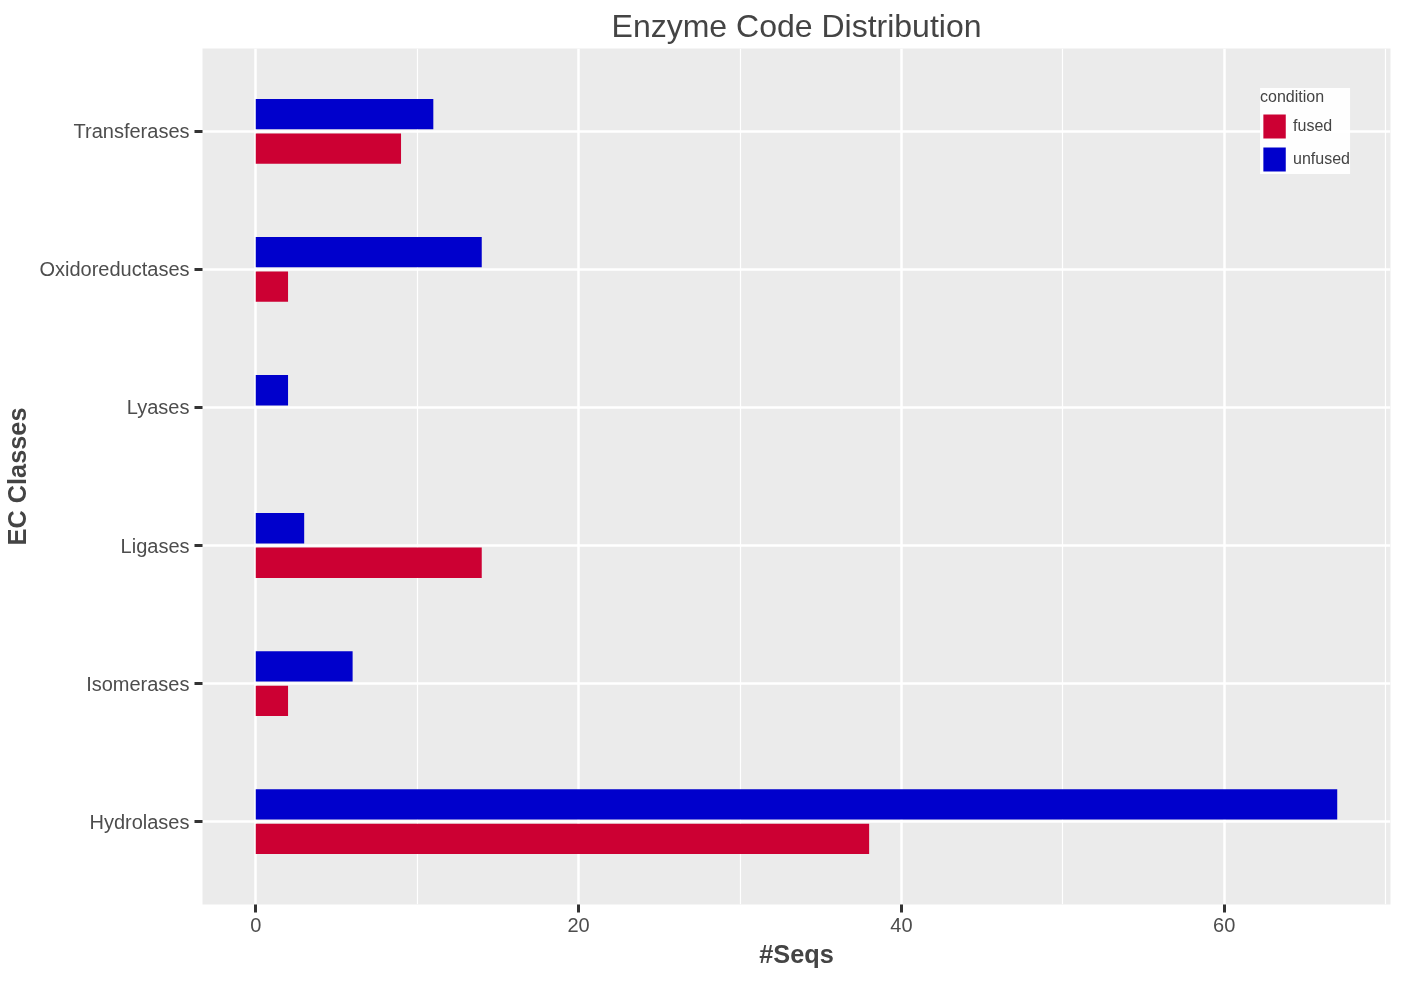 This screenshot has height=987, width=1417. I want to click on y-tick-label: Hydrolases, so click(139, 821).